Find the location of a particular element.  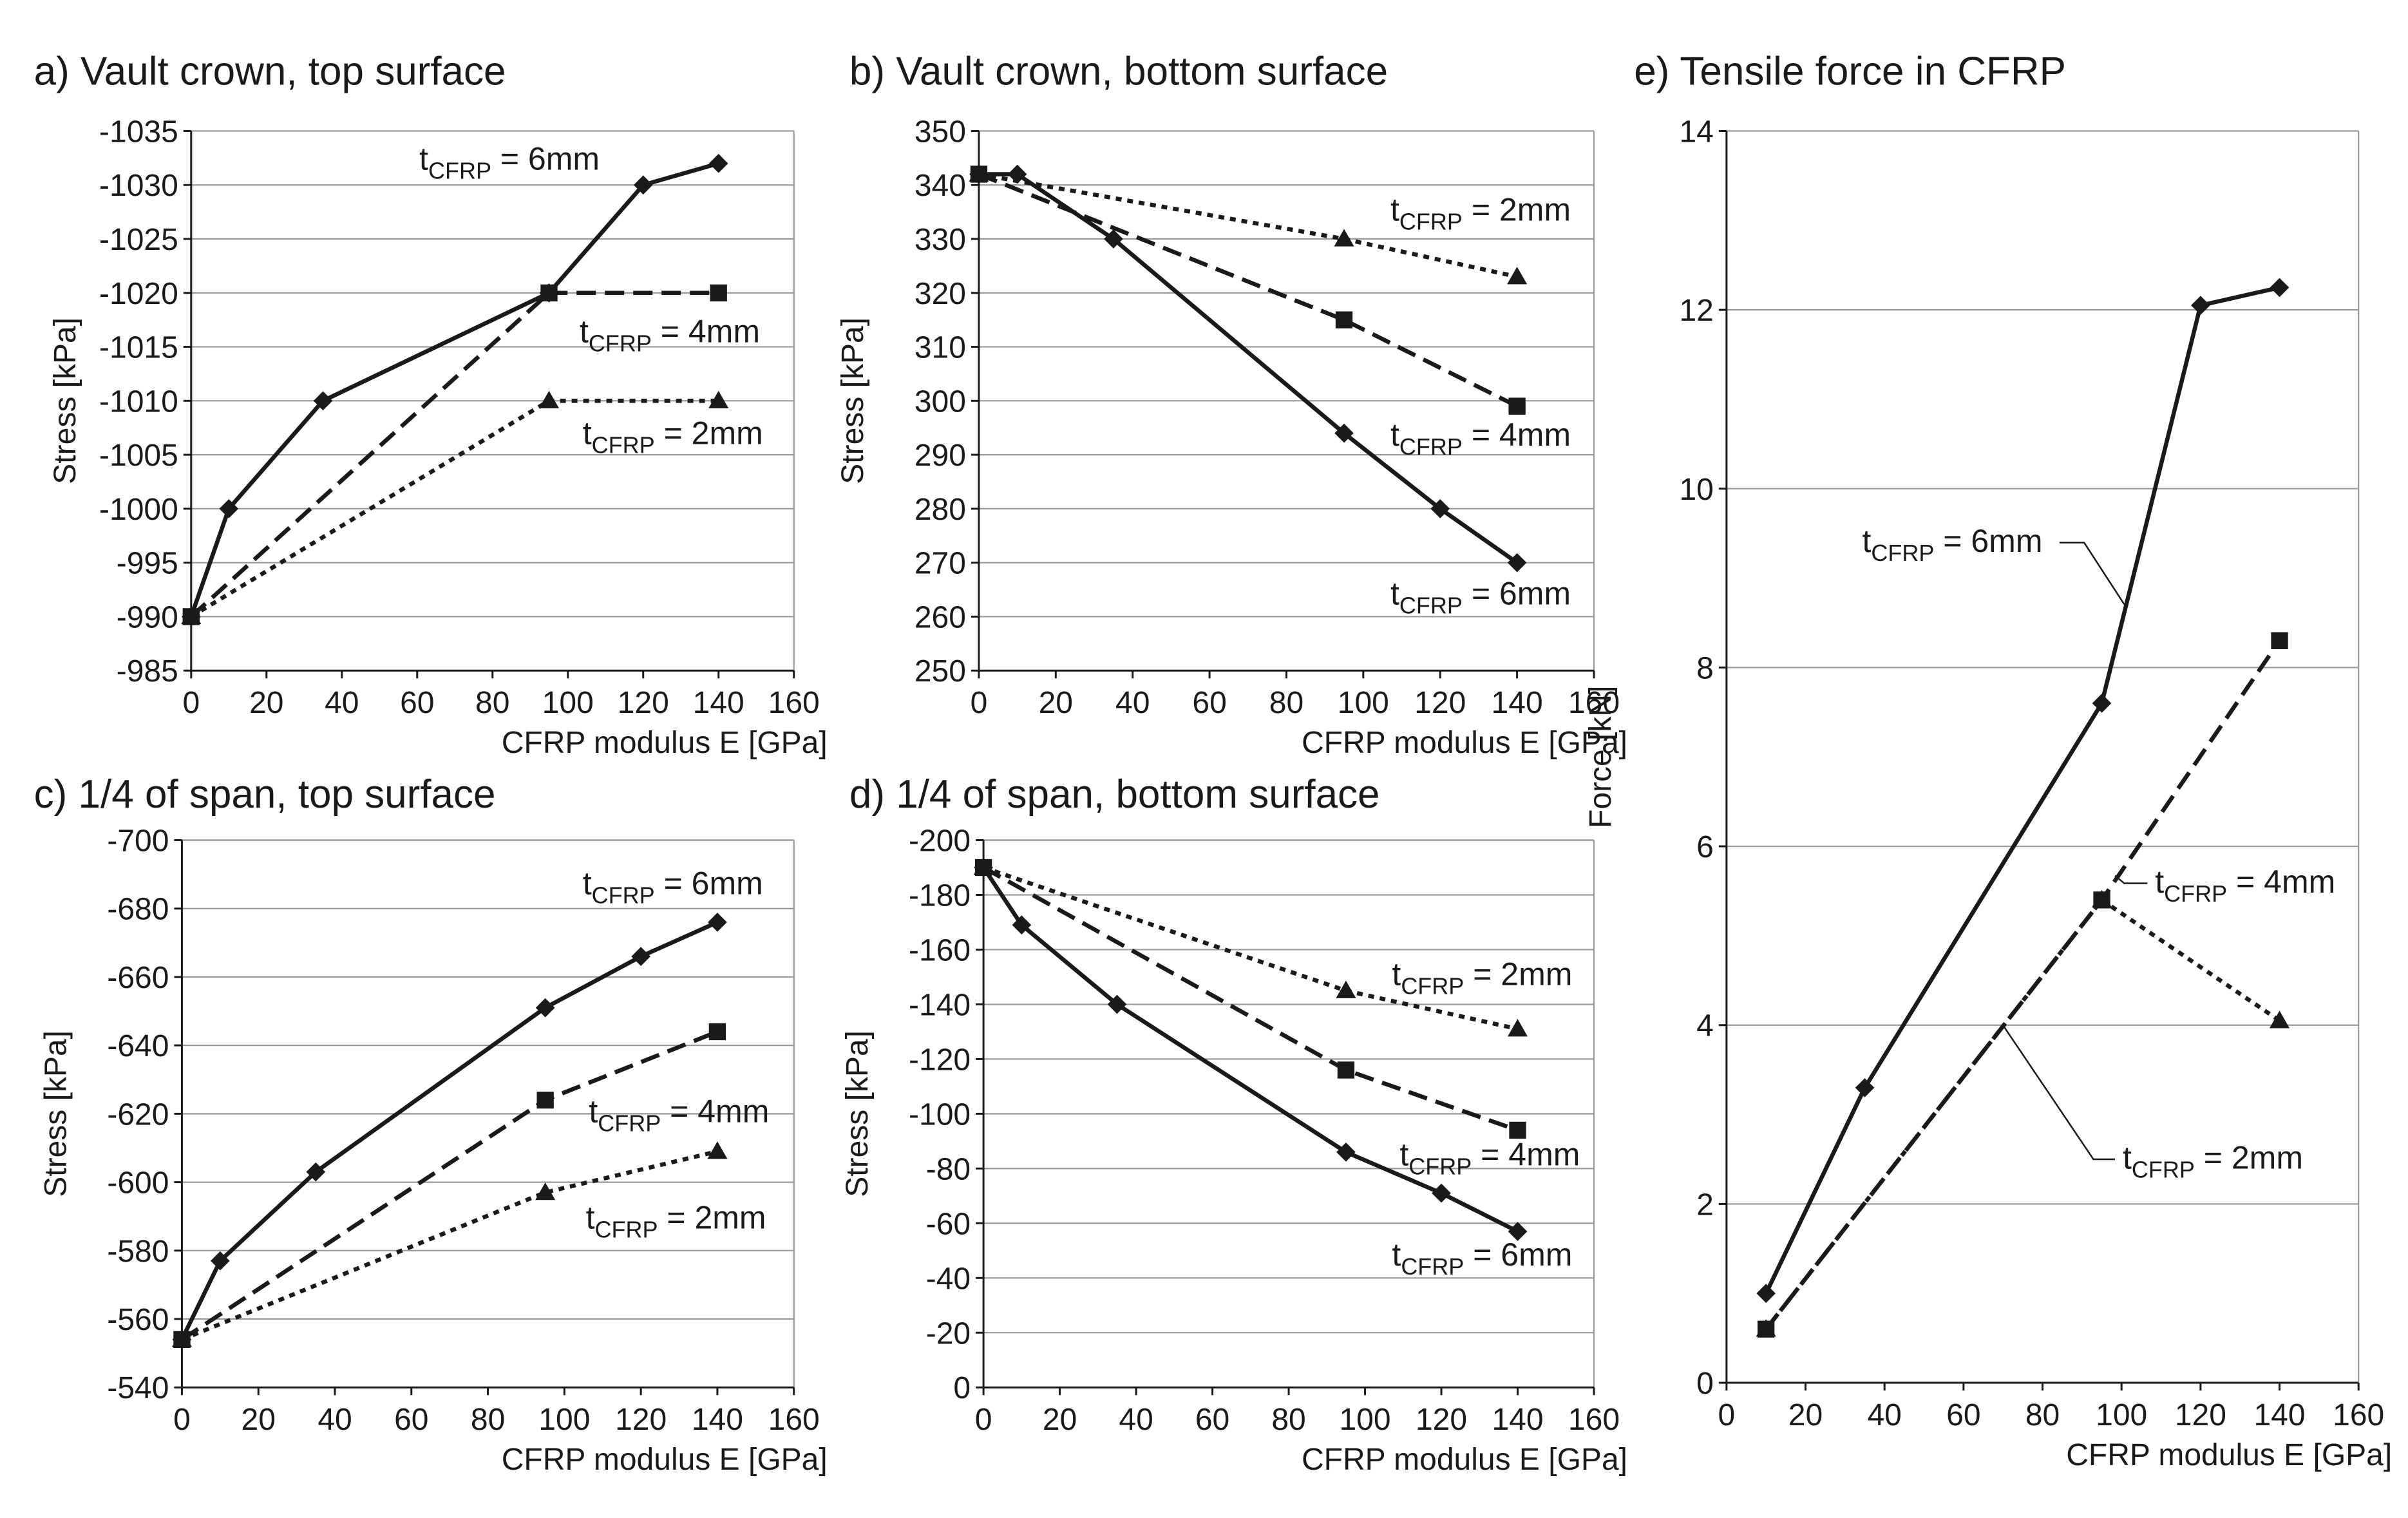

y-tick-label: -160 is located at coordinates (940, 950).